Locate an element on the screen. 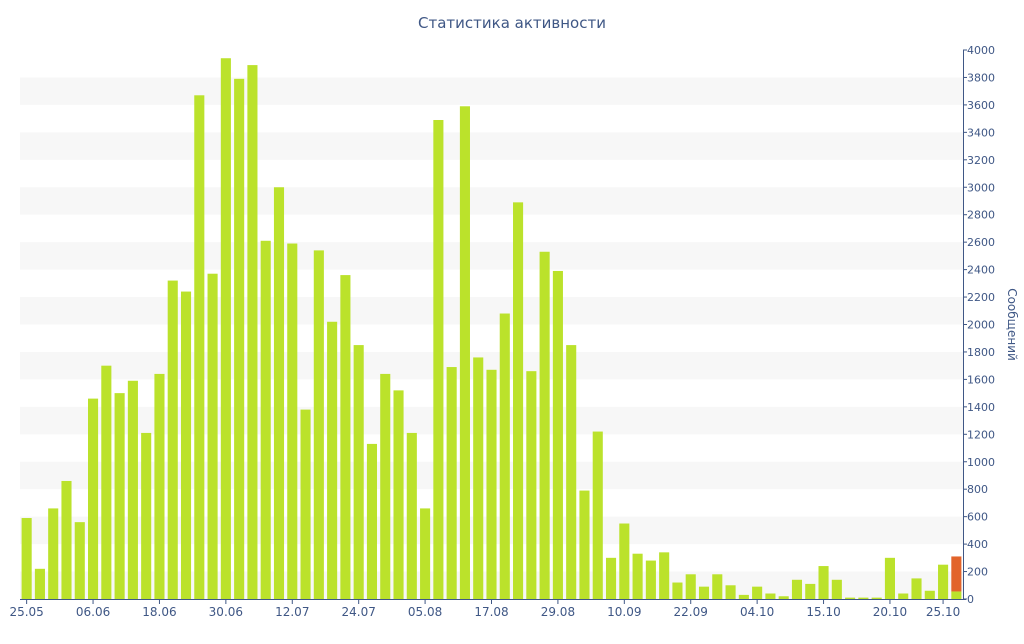  y-tick-label: 3400 is located at coordinates (981, 132).